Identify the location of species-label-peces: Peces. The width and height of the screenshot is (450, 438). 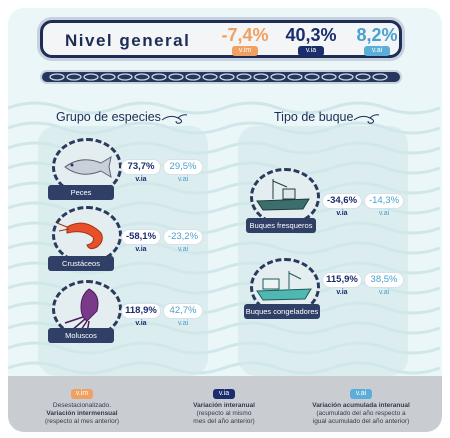
(81, 192).